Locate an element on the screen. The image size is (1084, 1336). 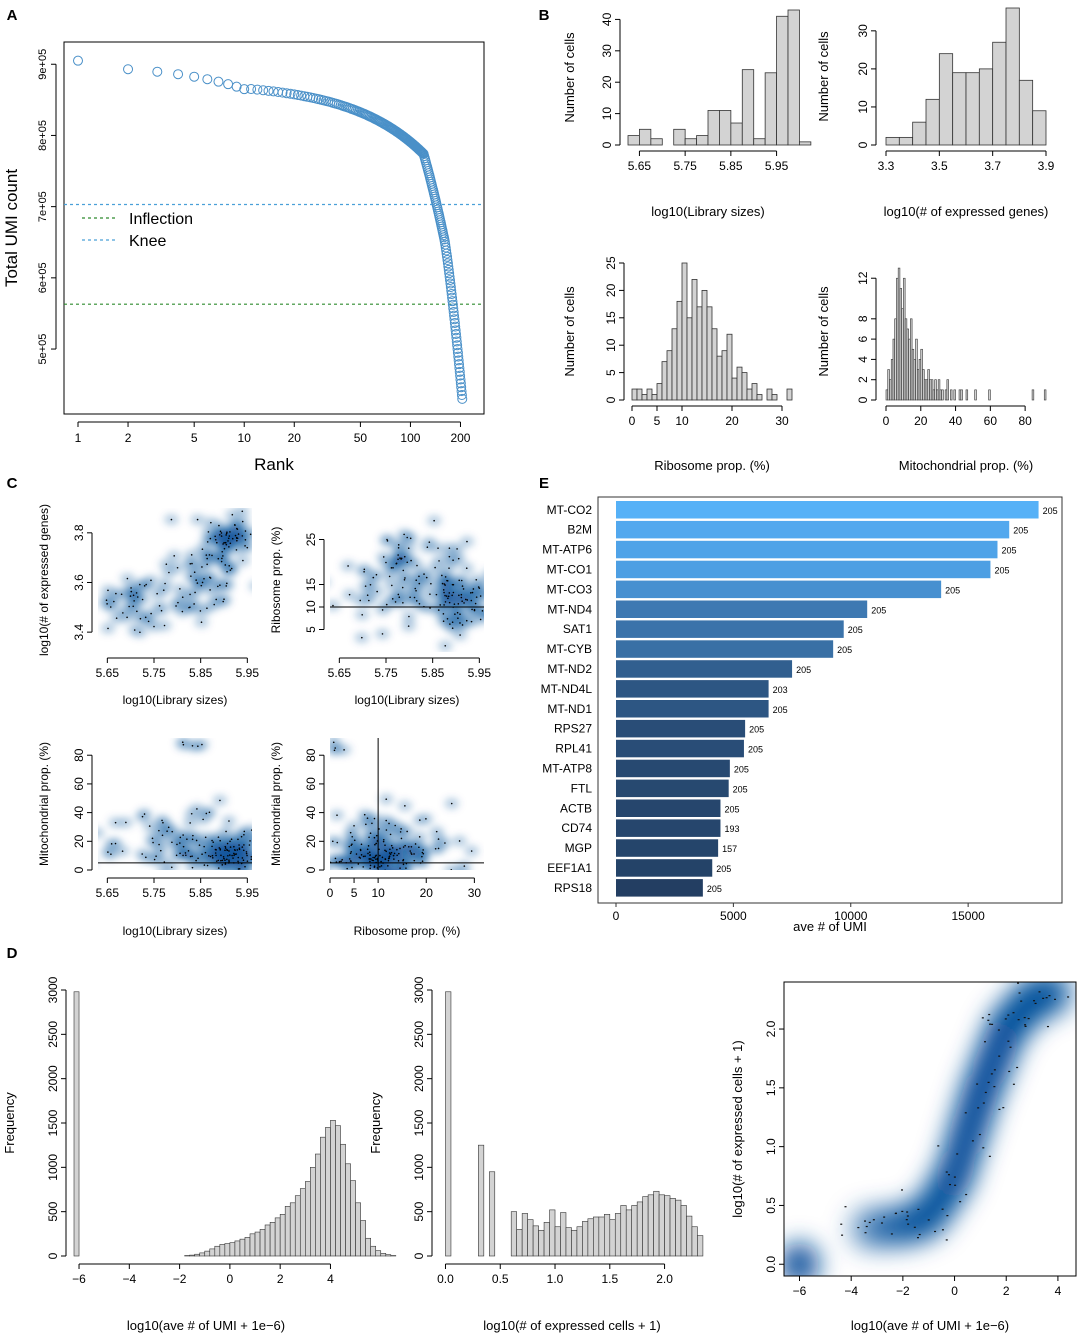
density-blur is located at coordinates (199, 804).